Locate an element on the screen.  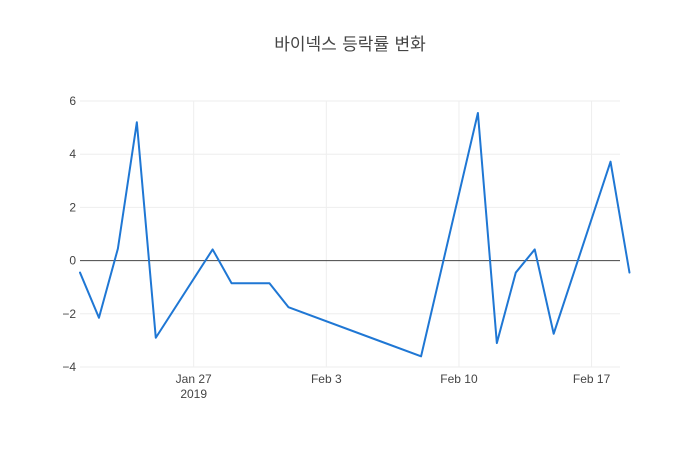
x-tick-year-label: 2019 is located at coordinates (193, 394).